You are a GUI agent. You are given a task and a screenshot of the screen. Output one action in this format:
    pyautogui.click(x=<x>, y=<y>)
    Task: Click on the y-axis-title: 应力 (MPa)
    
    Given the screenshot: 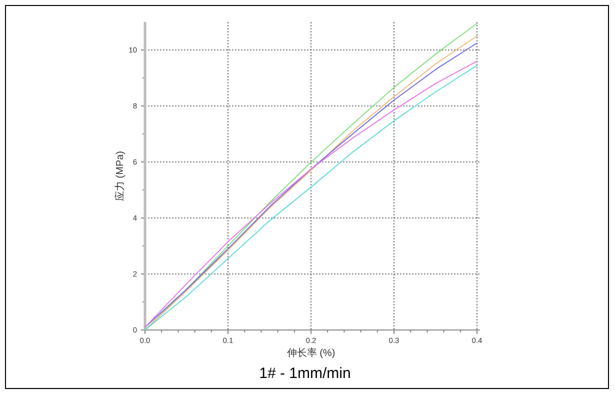 What is the action you would take?
    pyautogui.click(x=120, y=176)
    